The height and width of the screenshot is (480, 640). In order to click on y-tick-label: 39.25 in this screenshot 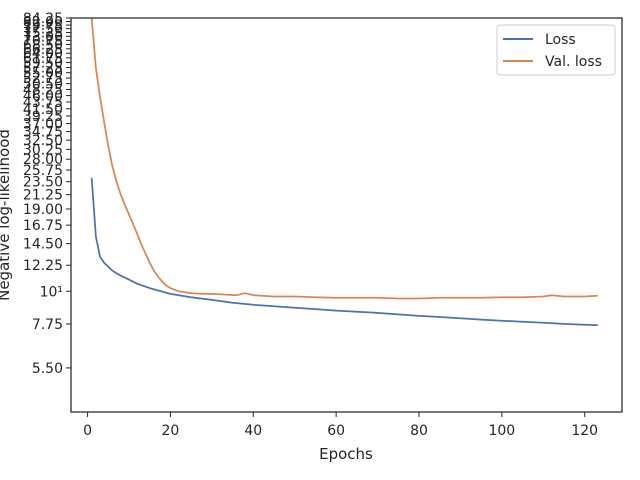, I will do `click(43, 117)`.